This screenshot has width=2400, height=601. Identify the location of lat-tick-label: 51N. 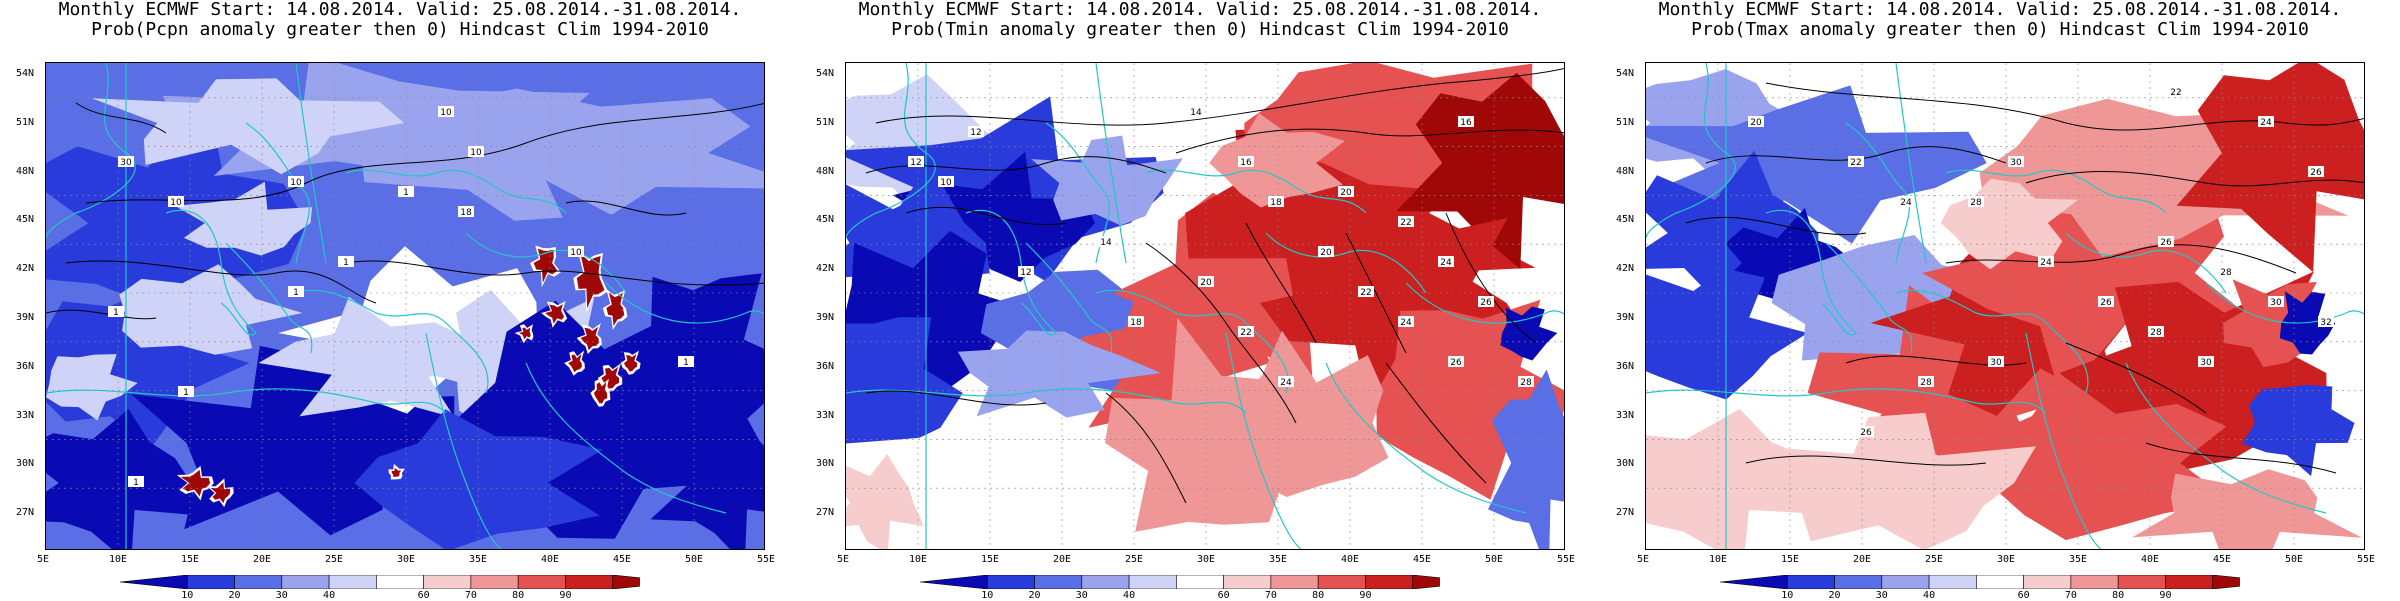
(25, 122).